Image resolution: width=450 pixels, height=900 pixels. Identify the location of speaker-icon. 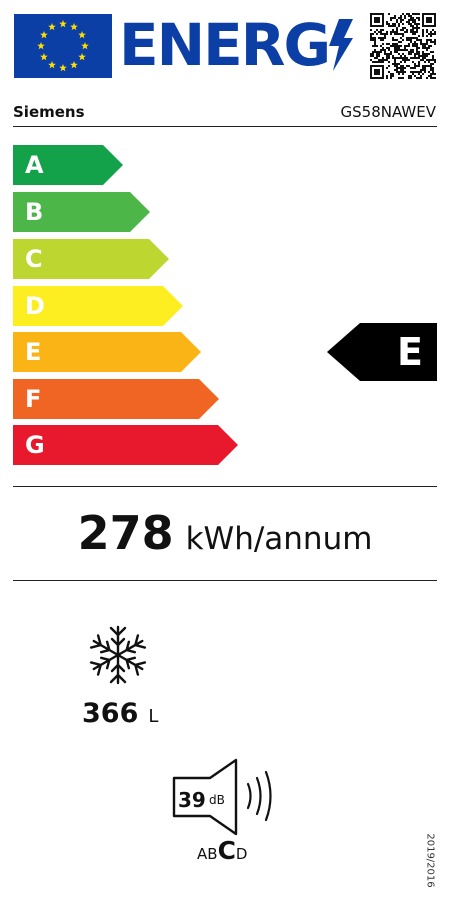
(205, 797).